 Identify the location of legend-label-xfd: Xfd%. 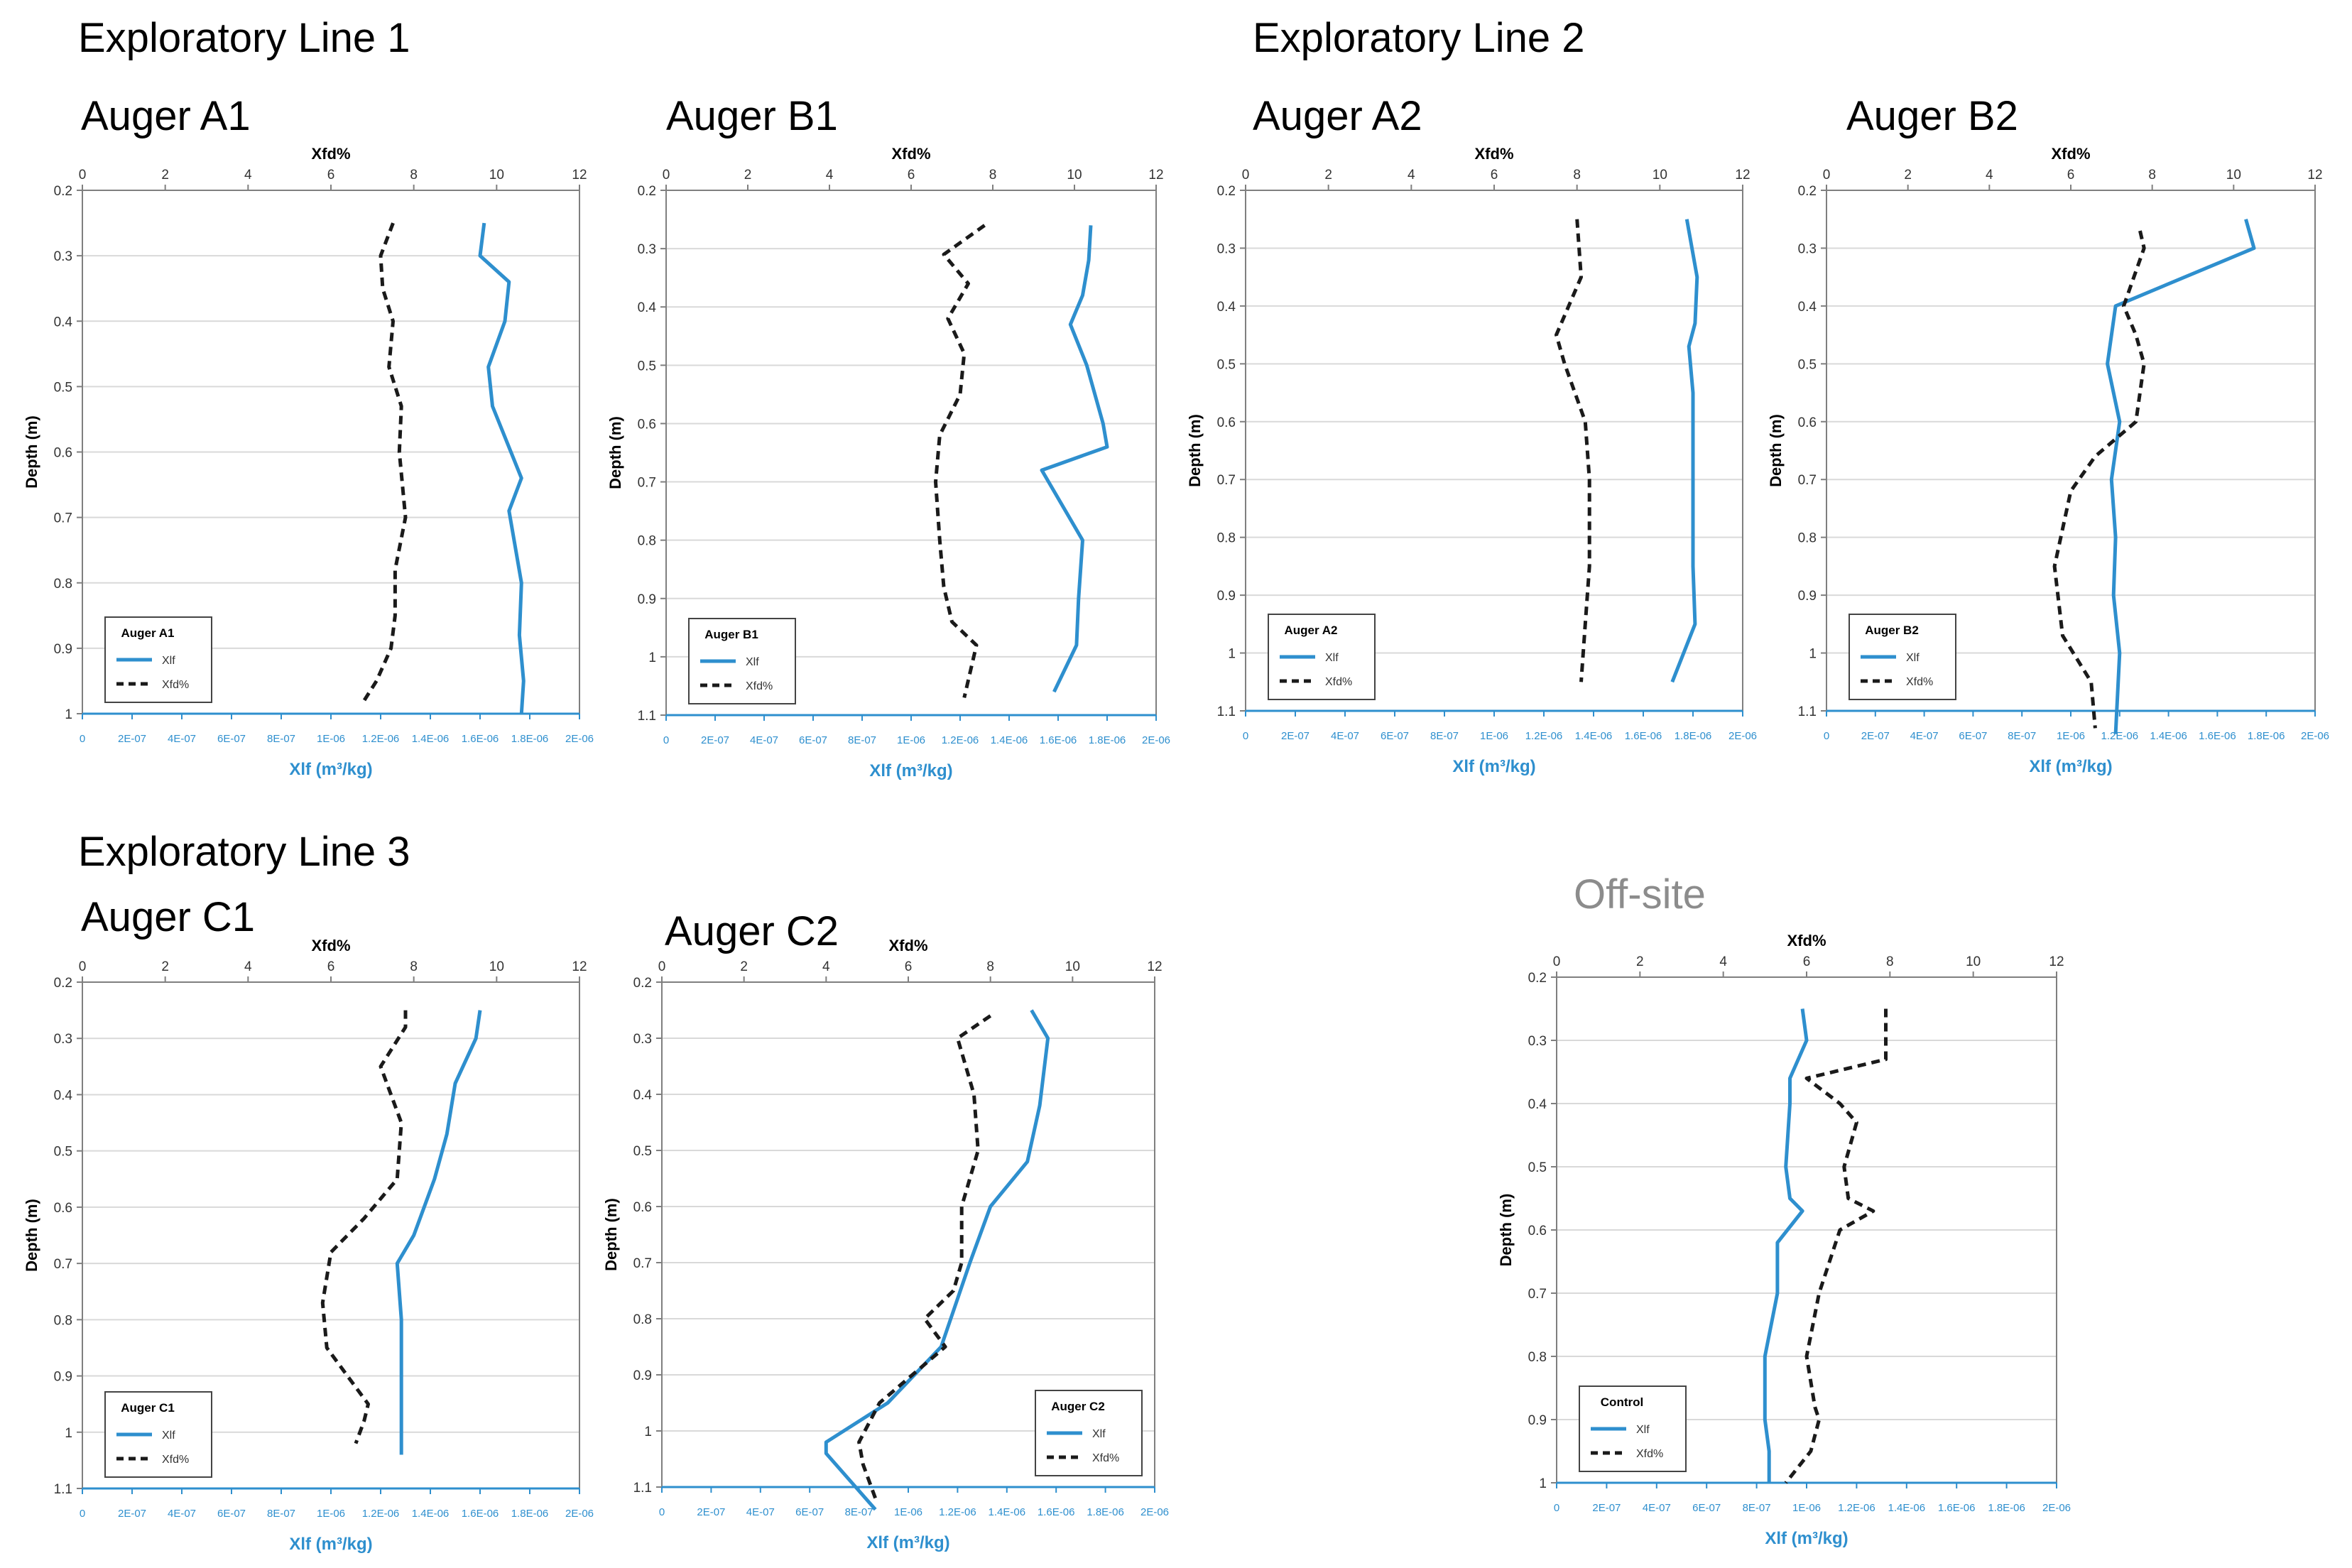
(1338, 682).